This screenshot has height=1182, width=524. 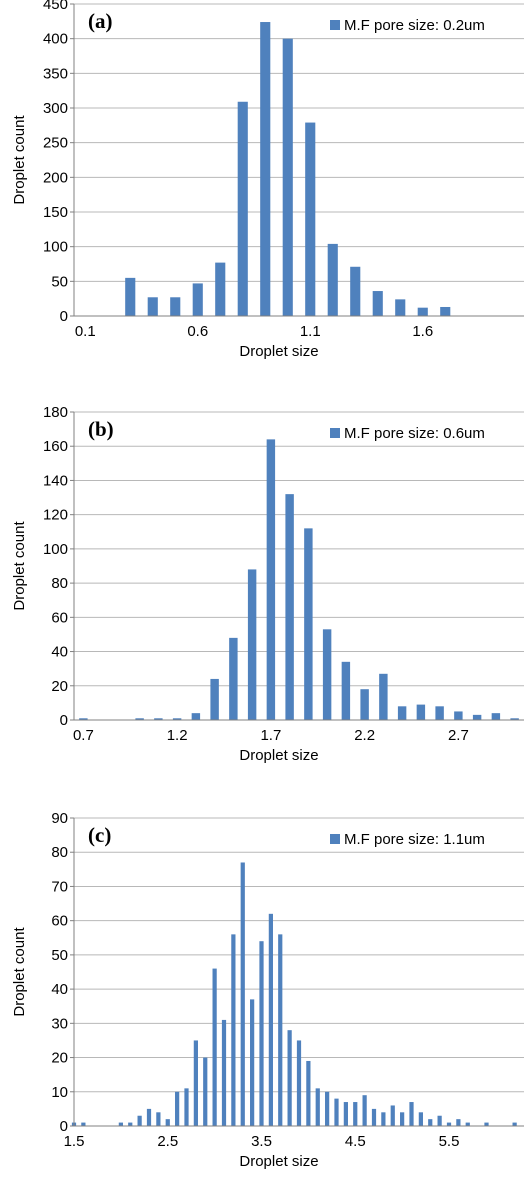 What do you see at coordinates (55, 412) in the screenshot?
I see `y-tick-label: 180` at bounding box center [55, 412].